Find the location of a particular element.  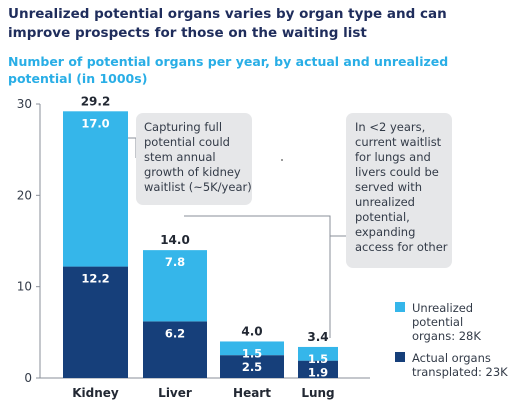

y-tick-label: 20 is located at coordinates (24, 195).